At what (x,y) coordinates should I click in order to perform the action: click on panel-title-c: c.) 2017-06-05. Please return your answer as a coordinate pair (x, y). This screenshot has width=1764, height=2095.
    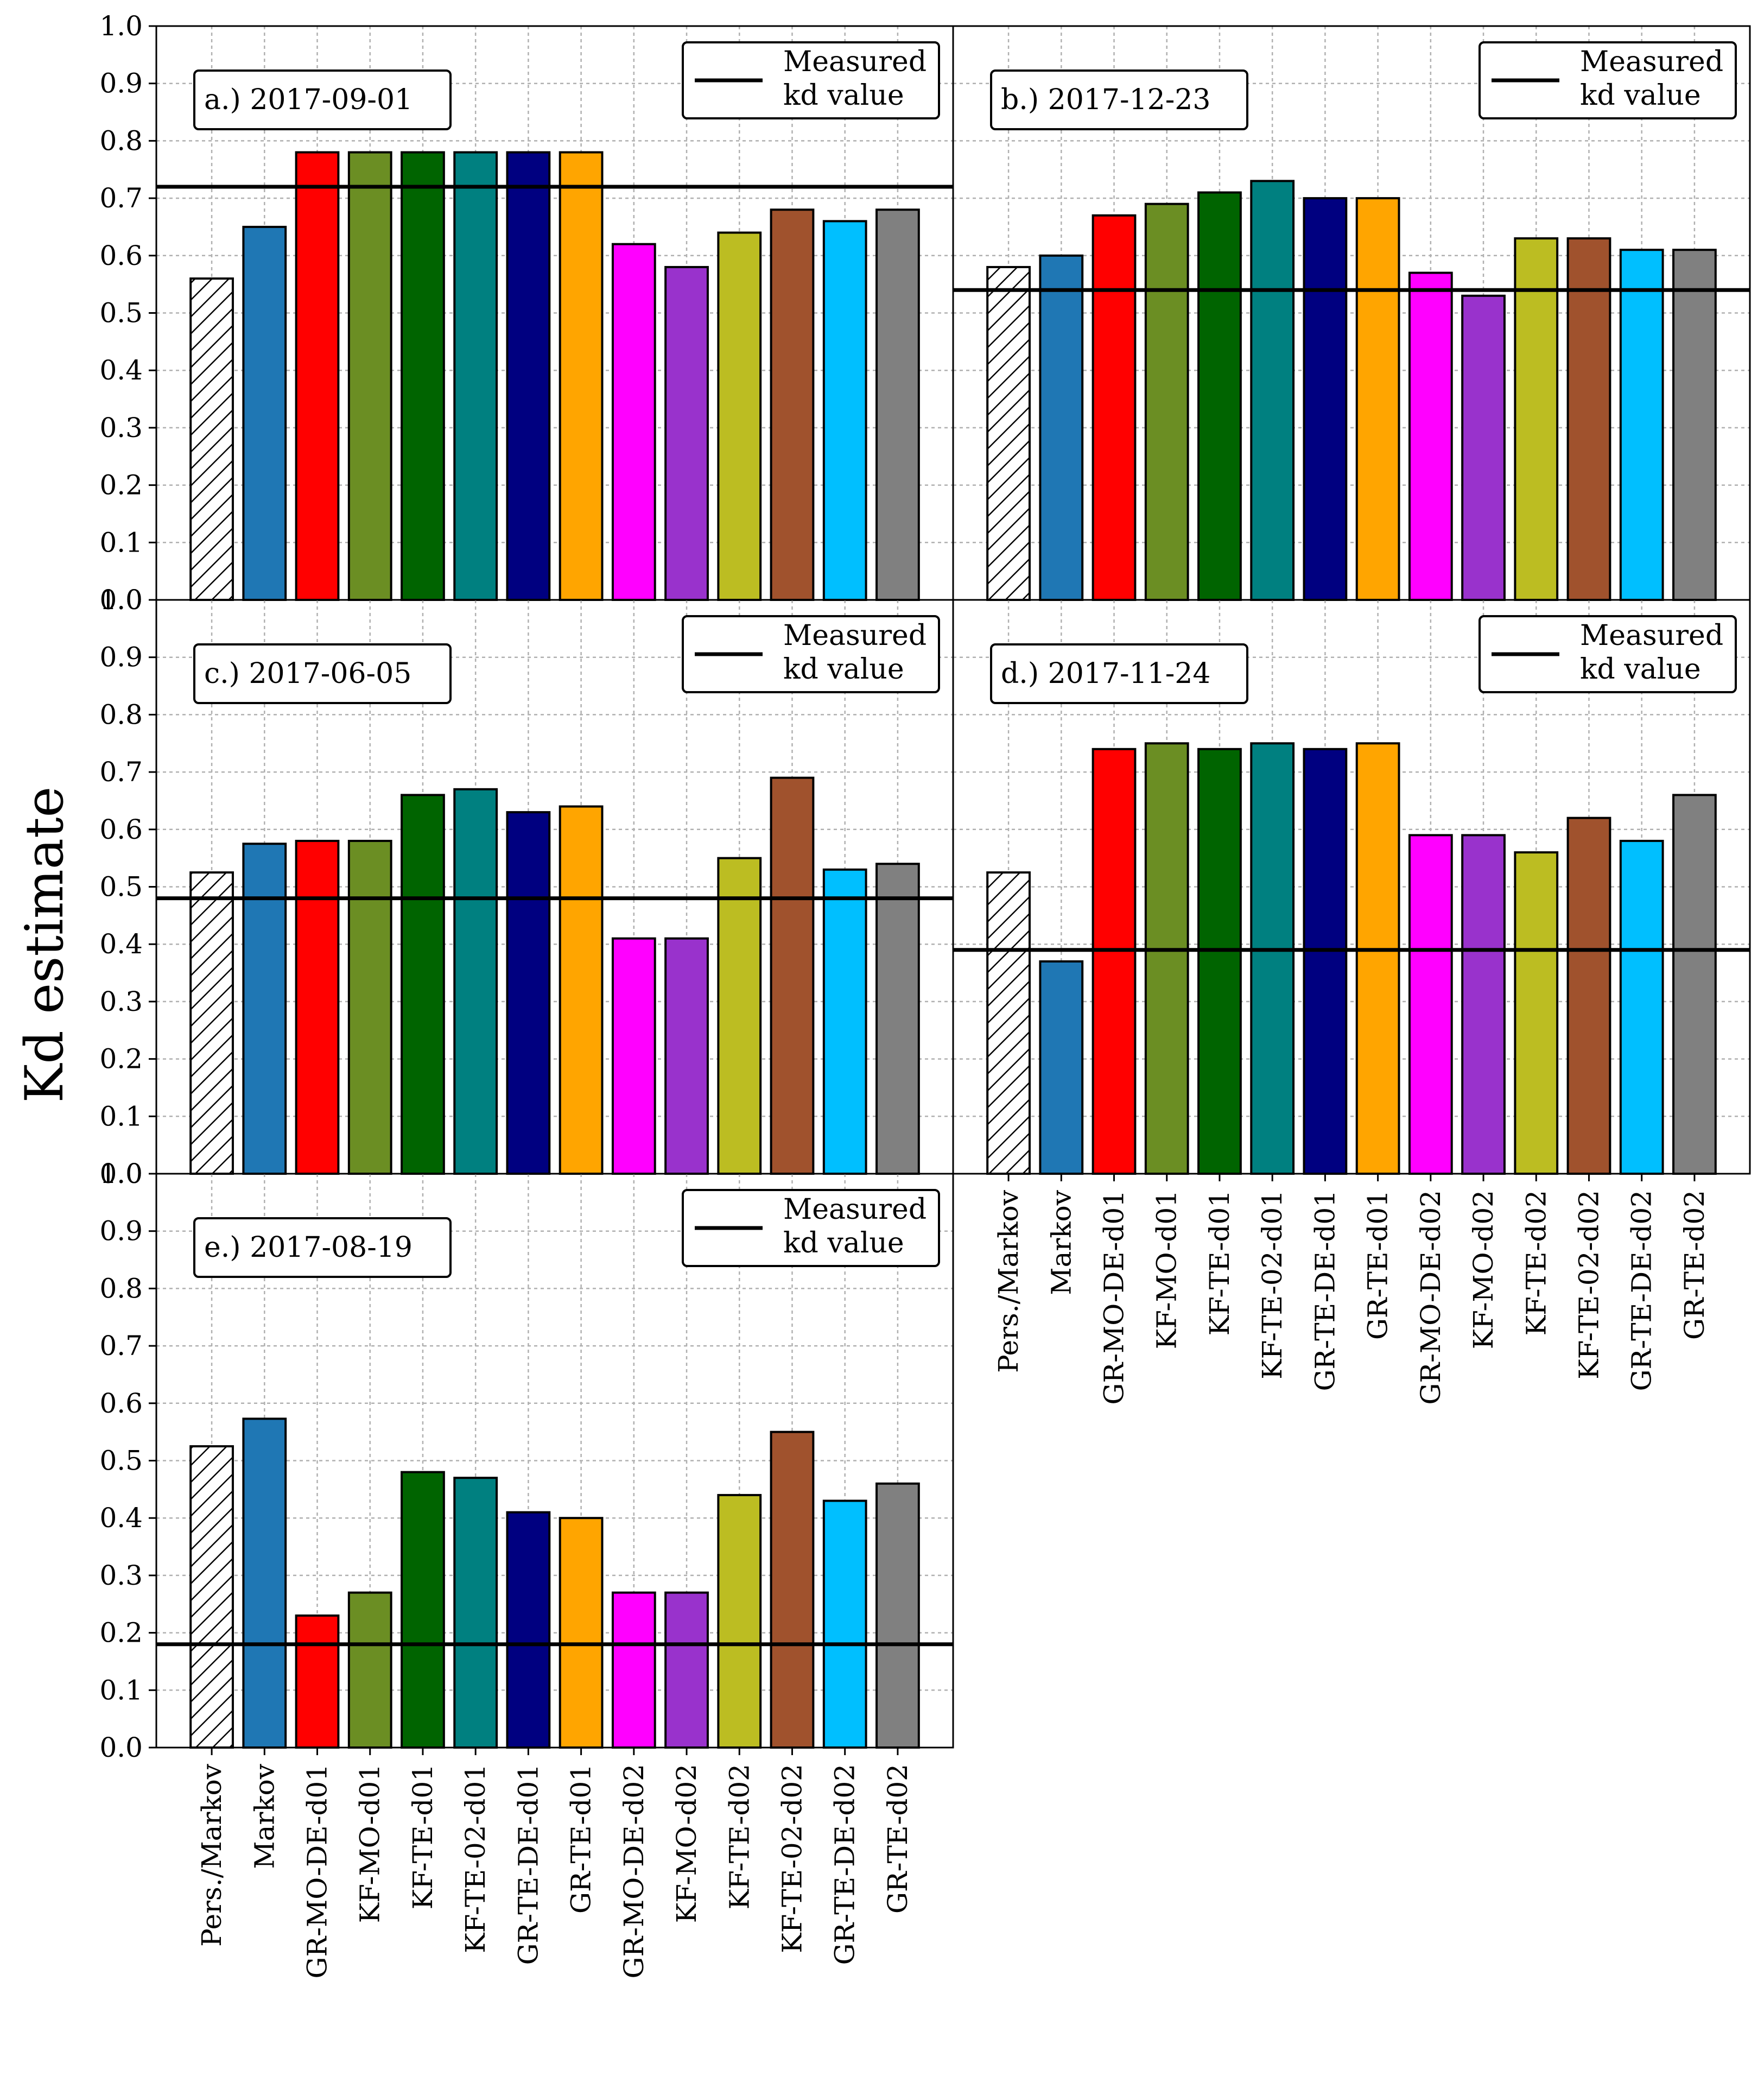
    Looking at the image, I should click on (322, 673).